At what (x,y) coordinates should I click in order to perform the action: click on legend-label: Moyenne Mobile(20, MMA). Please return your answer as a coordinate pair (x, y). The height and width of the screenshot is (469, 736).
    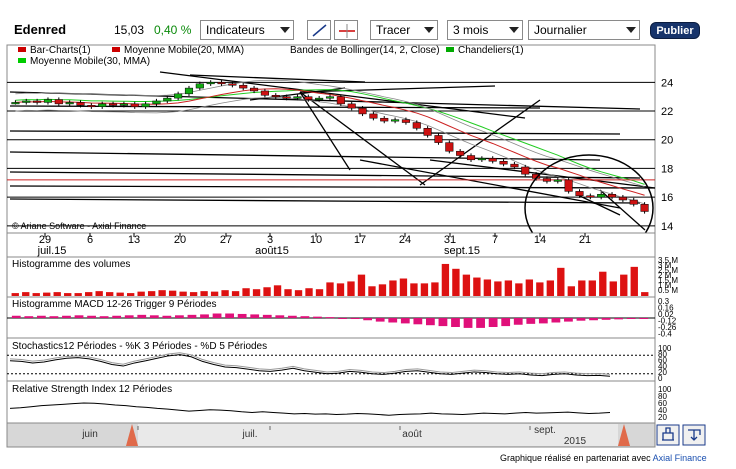
    Looking at the image, I should click on (184, 50).